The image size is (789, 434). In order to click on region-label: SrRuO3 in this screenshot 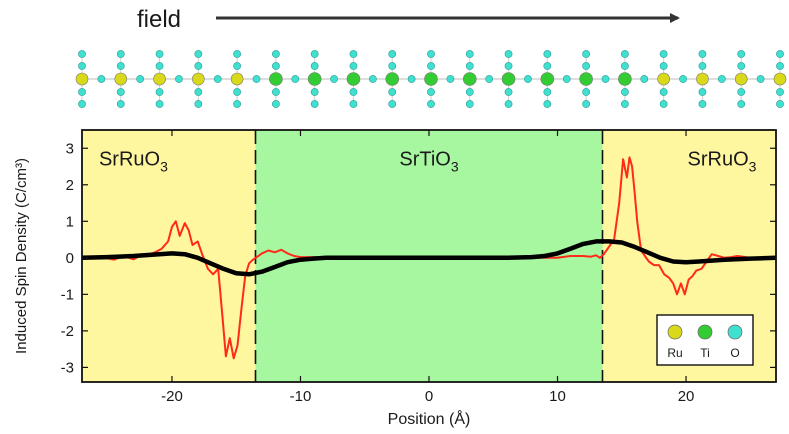, I will do `click(133, 161)`.